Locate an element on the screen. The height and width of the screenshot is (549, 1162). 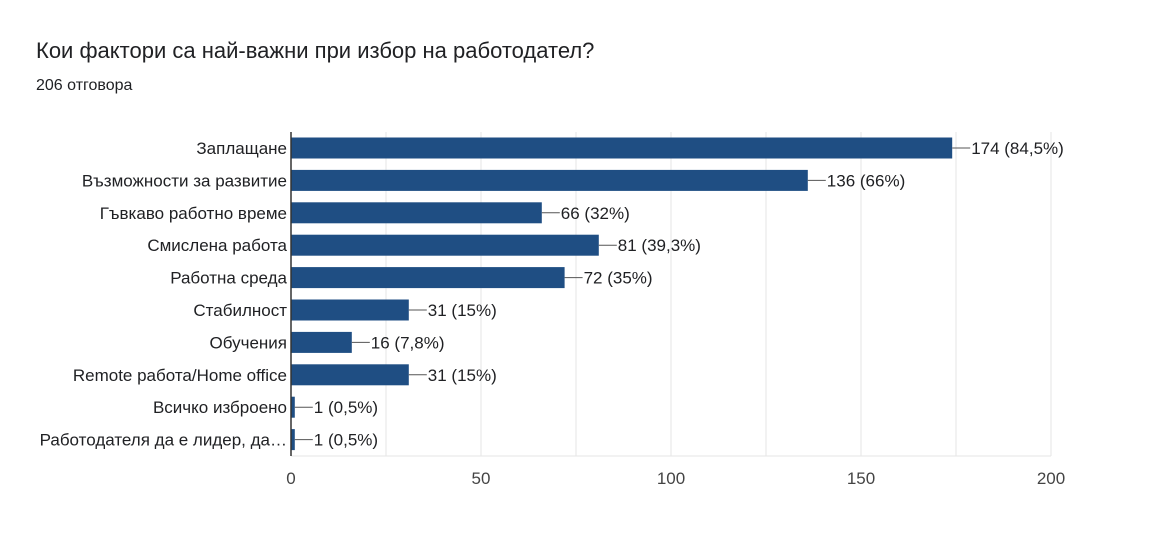
category-label: Обучения is located at coordinates (249, 342).